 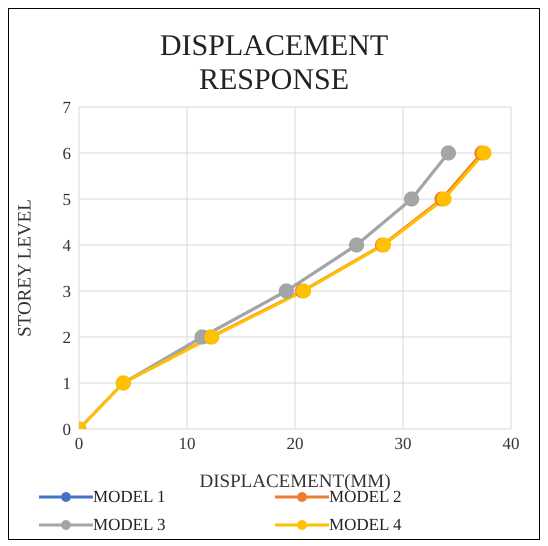 I want to click on y-tick-label: 2, so click(x=66, y=338).